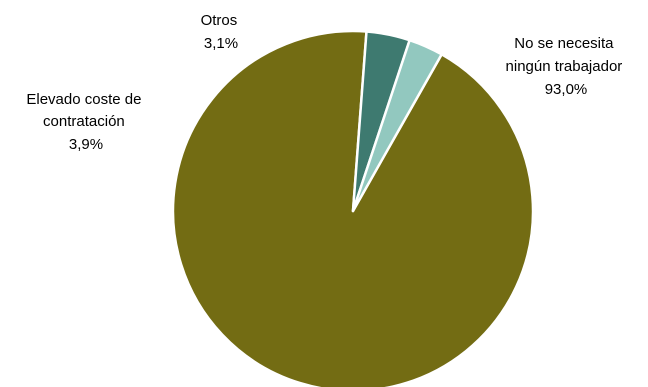 Image resolution: width=648 pixels, height=387 pixels. What do you see at coordinates (397, 125) in the screenshot?
I see `slice-otros` at bounding box center [397, 125].